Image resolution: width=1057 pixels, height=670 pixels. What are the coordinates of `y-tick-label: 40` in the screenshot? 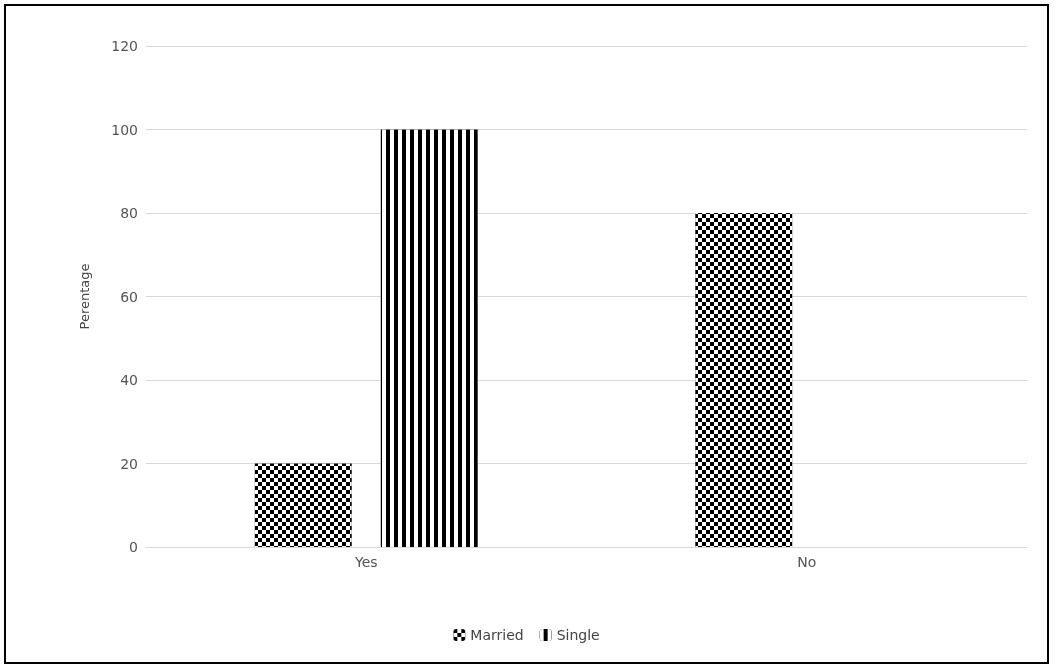 It's located at (129, 380).